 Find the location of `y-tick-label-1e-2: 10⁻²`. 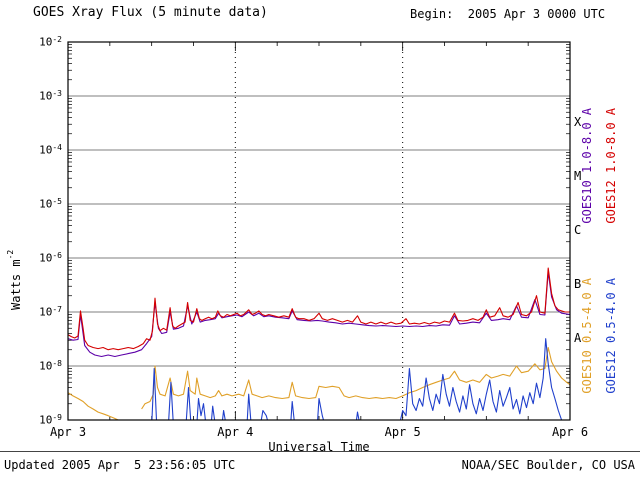

y-tick-label-1e-2: 10⁻² is located at coordinates (50, 42).